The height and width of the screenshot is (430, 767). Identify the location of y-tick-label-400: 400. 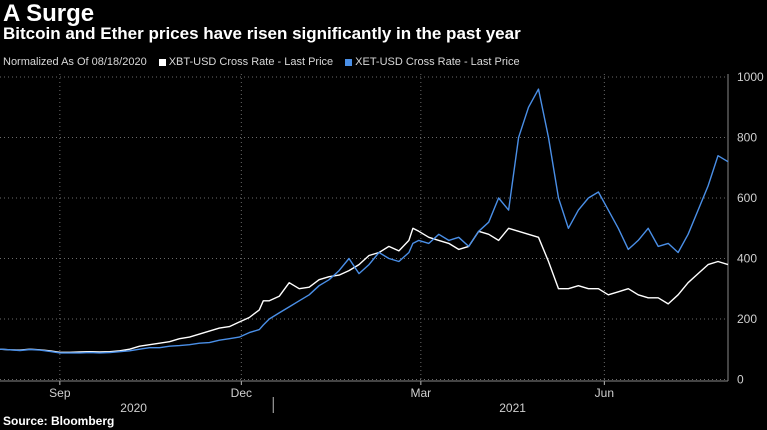
(747, 259).